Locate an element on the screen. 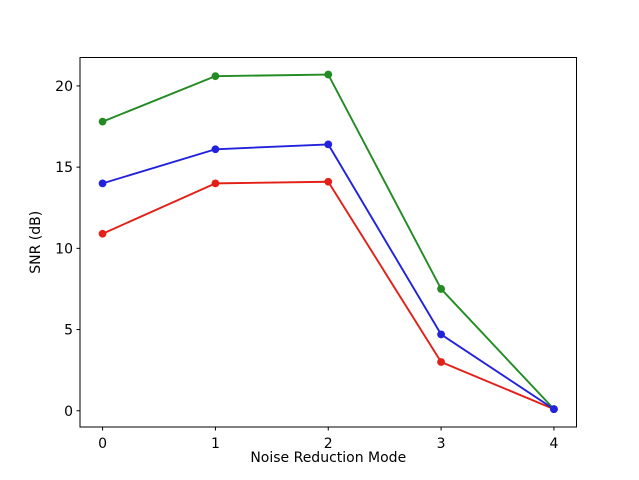 The height and width of the screenshot is (480, 639). y-tick-label: 5 is located at coordinates (68, 331).